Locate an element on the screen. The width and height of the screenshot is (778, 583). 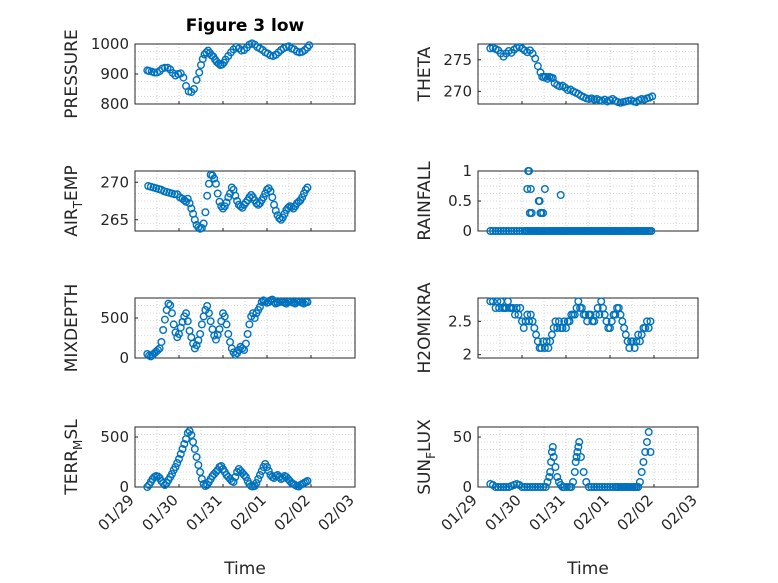
y-tick-label: 2.5 is located at coordinates (460, 321).